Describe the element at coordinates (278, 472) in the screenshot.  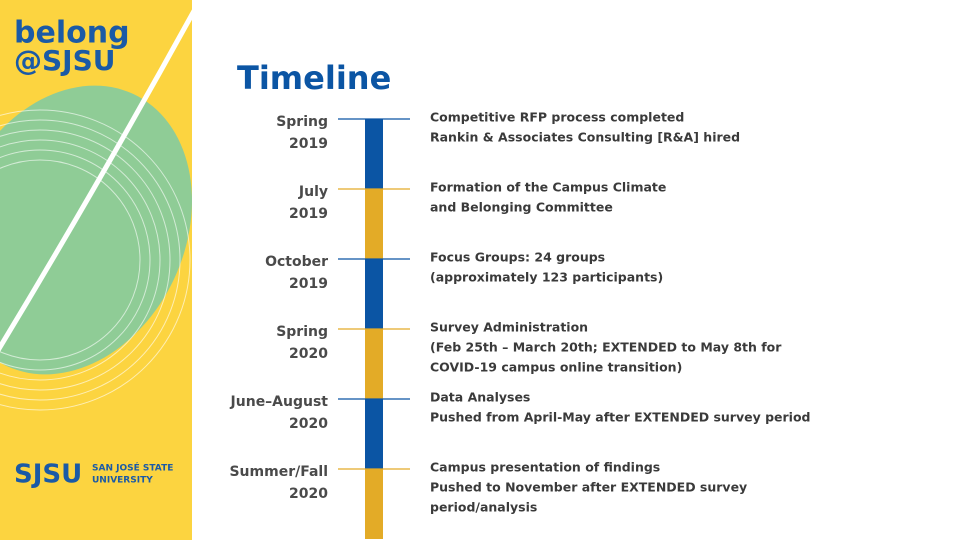
I see `date-label: Summer/Fall` at that location.